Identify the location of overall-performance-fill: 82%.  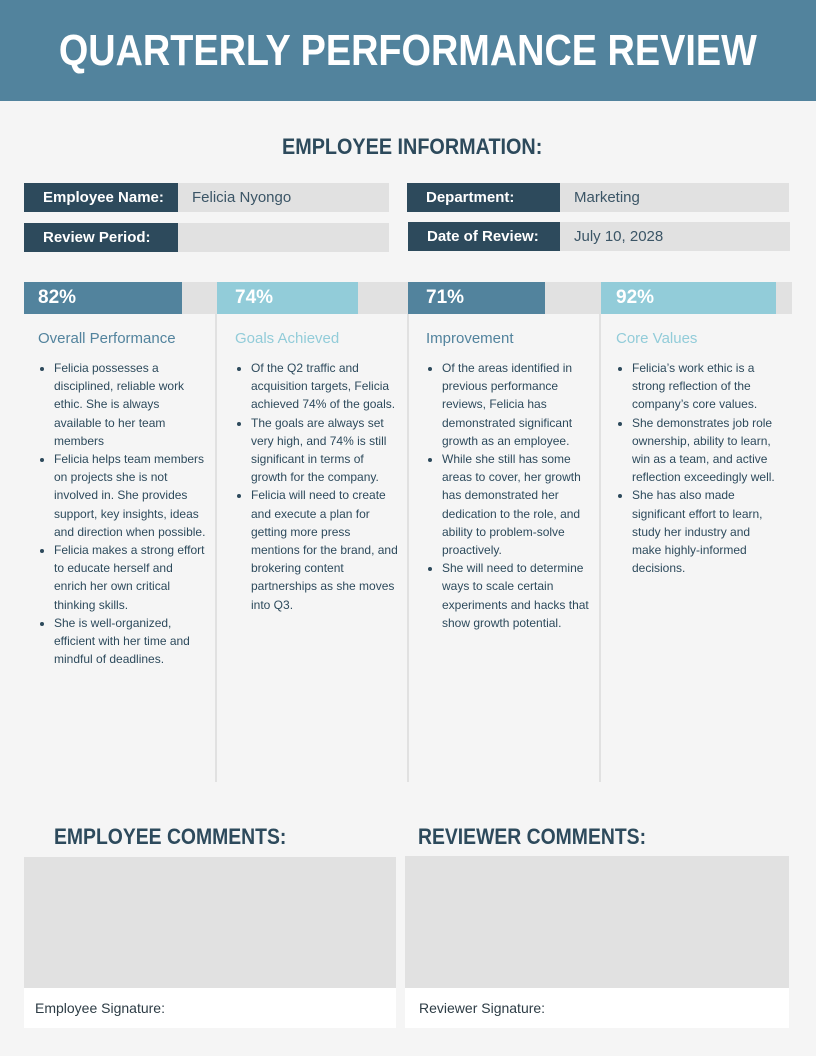
(103, 298).